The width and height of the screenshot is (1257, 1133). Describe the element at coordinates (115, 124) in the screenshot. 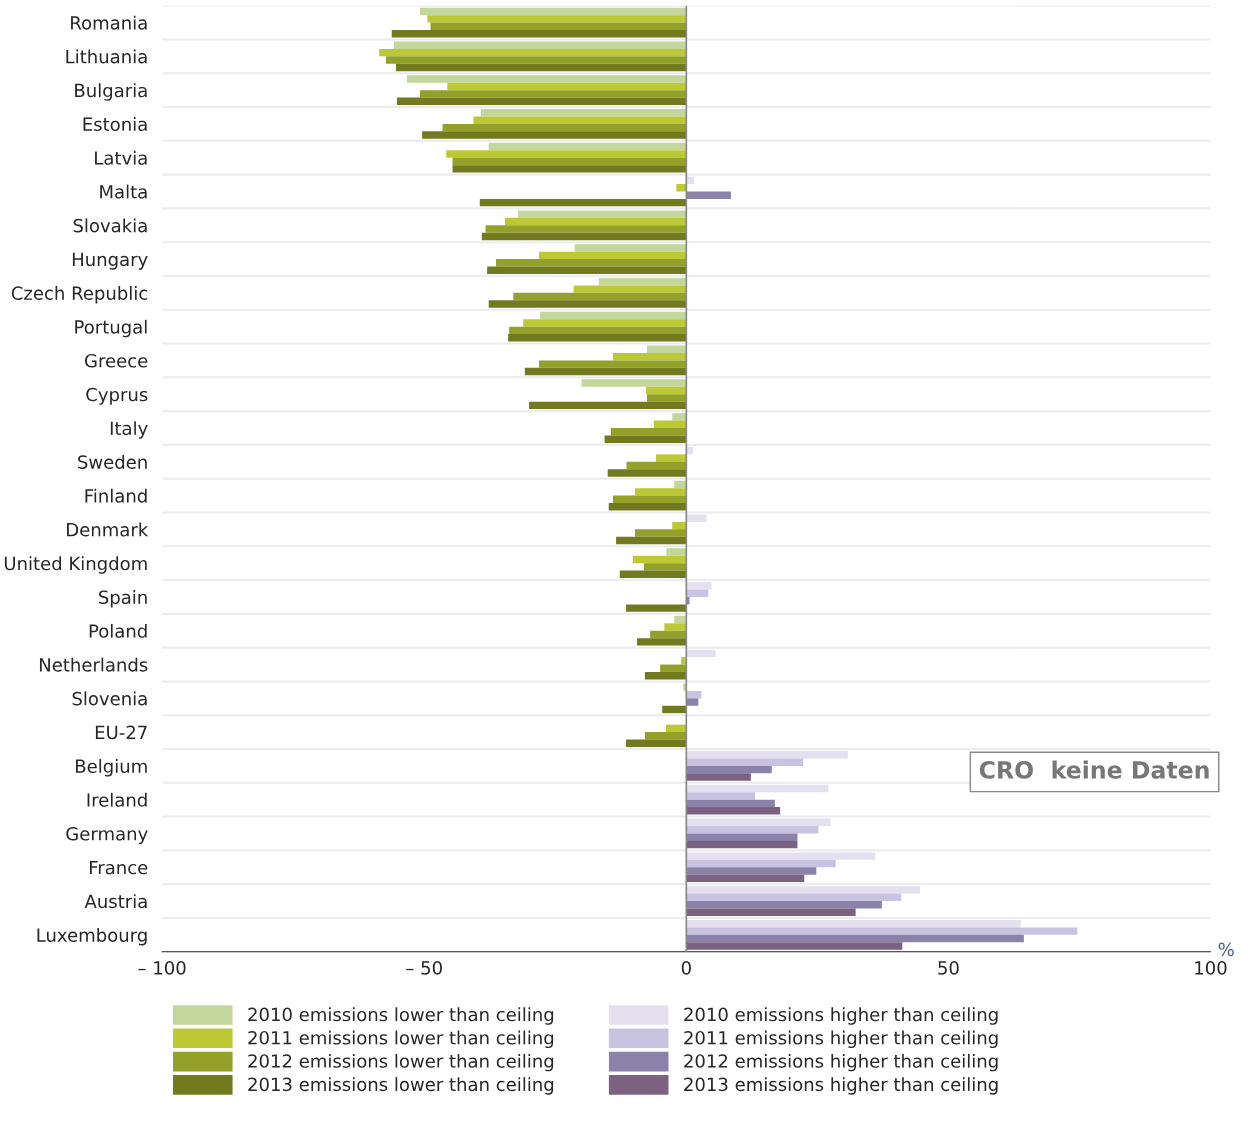

I see `y-tick-label: Estonia` at that location.